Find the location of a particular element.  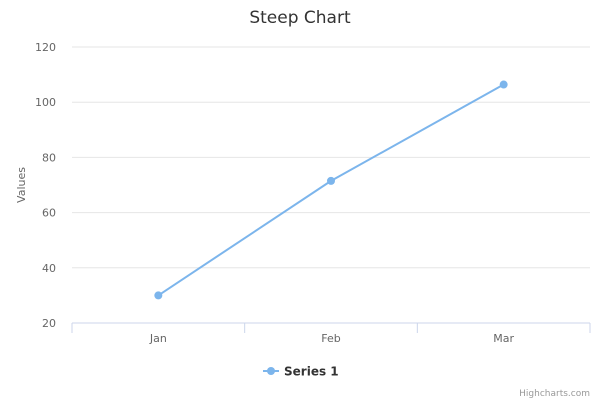

y-tick-label: 40 is located at coordinates (49, 268).